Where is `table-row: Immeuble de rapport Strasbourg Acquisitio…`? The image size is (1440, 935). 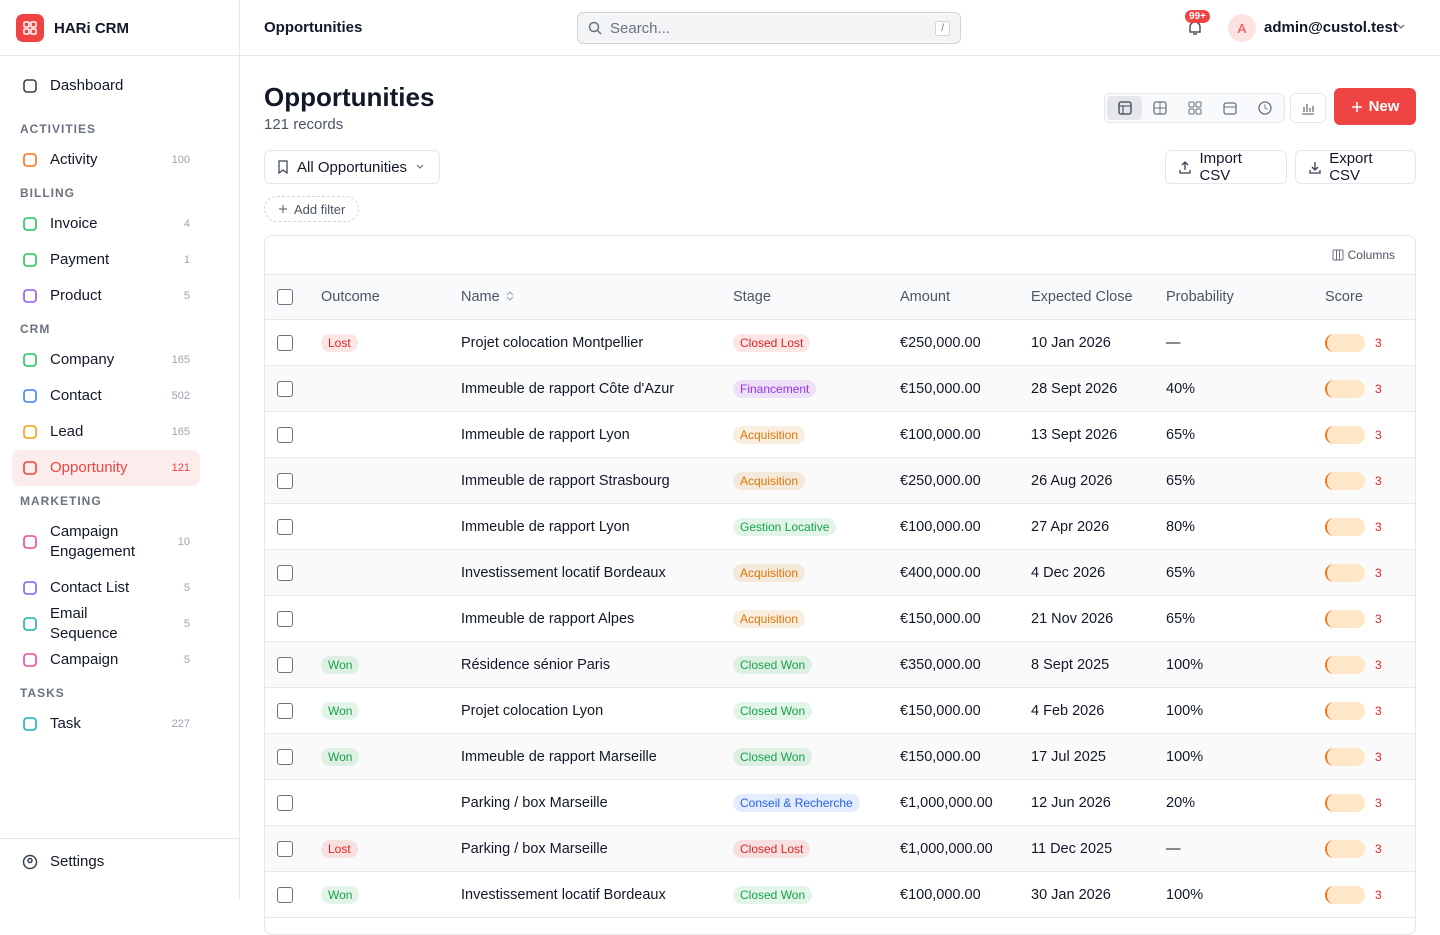
table-row: Immeuble de rapport Strasbourg Acquisitio… is located at coordinates (840, 481).